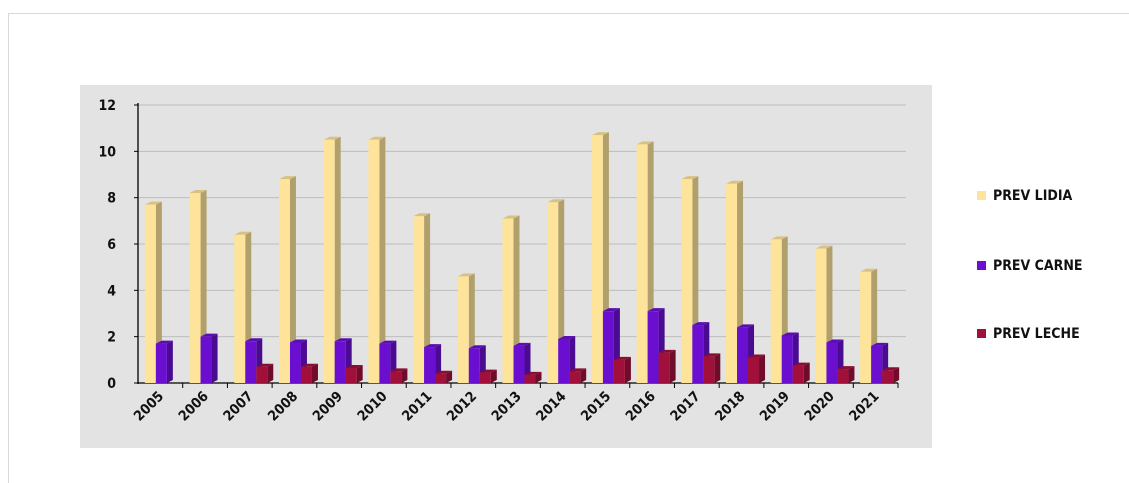 This screenshot has width=1129, height=483. I want to click on bar-prev-carne-2019, so click(787, 359).